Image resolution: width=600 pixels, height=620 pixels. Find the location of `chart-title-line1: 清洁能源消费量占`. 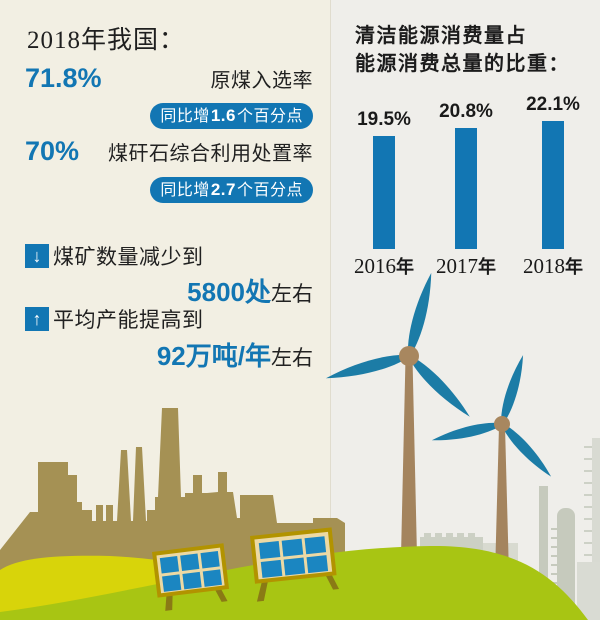

chart-title-line1: 清洁能源消费量占 is located at coordinates (441, 36).